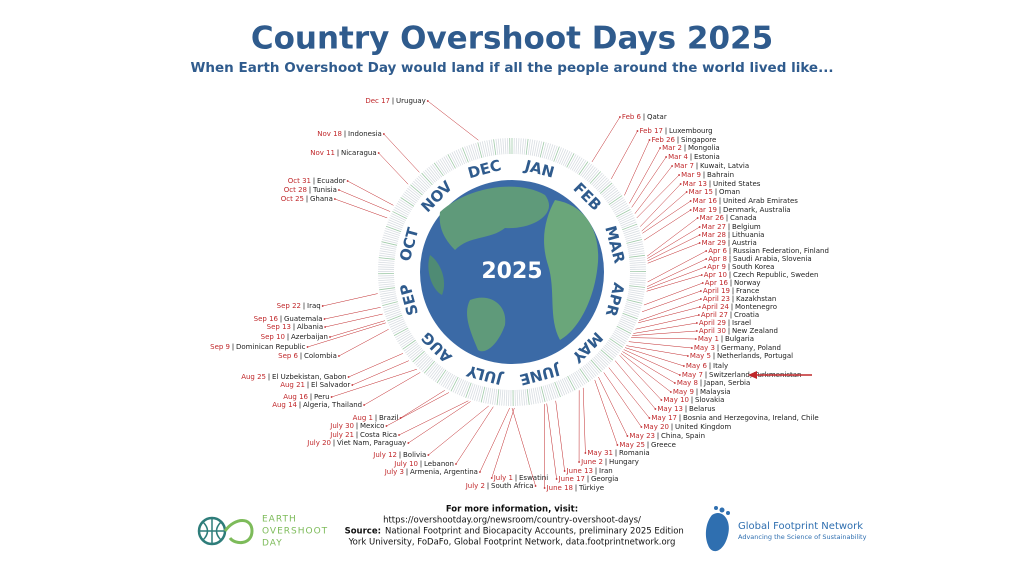  I want to click on date-label: April 27, so click(714, 315).